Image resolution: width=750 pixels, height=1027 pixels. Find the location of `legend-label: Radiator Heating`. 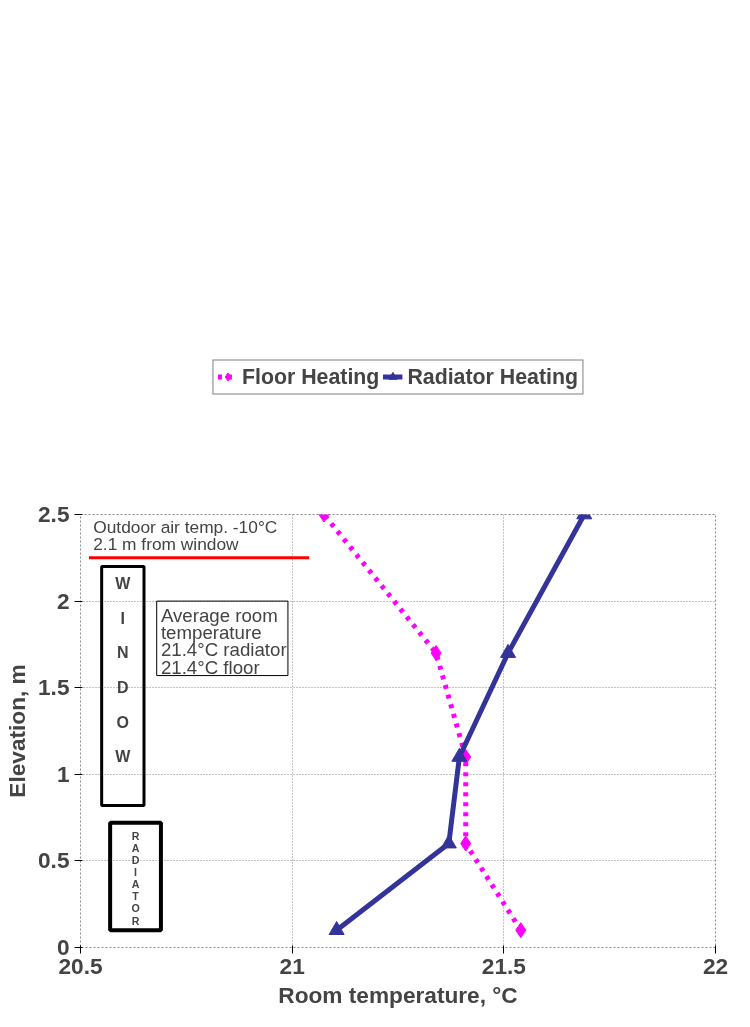

legend-label: Radiator Heating is located at coordinates (493, 377).